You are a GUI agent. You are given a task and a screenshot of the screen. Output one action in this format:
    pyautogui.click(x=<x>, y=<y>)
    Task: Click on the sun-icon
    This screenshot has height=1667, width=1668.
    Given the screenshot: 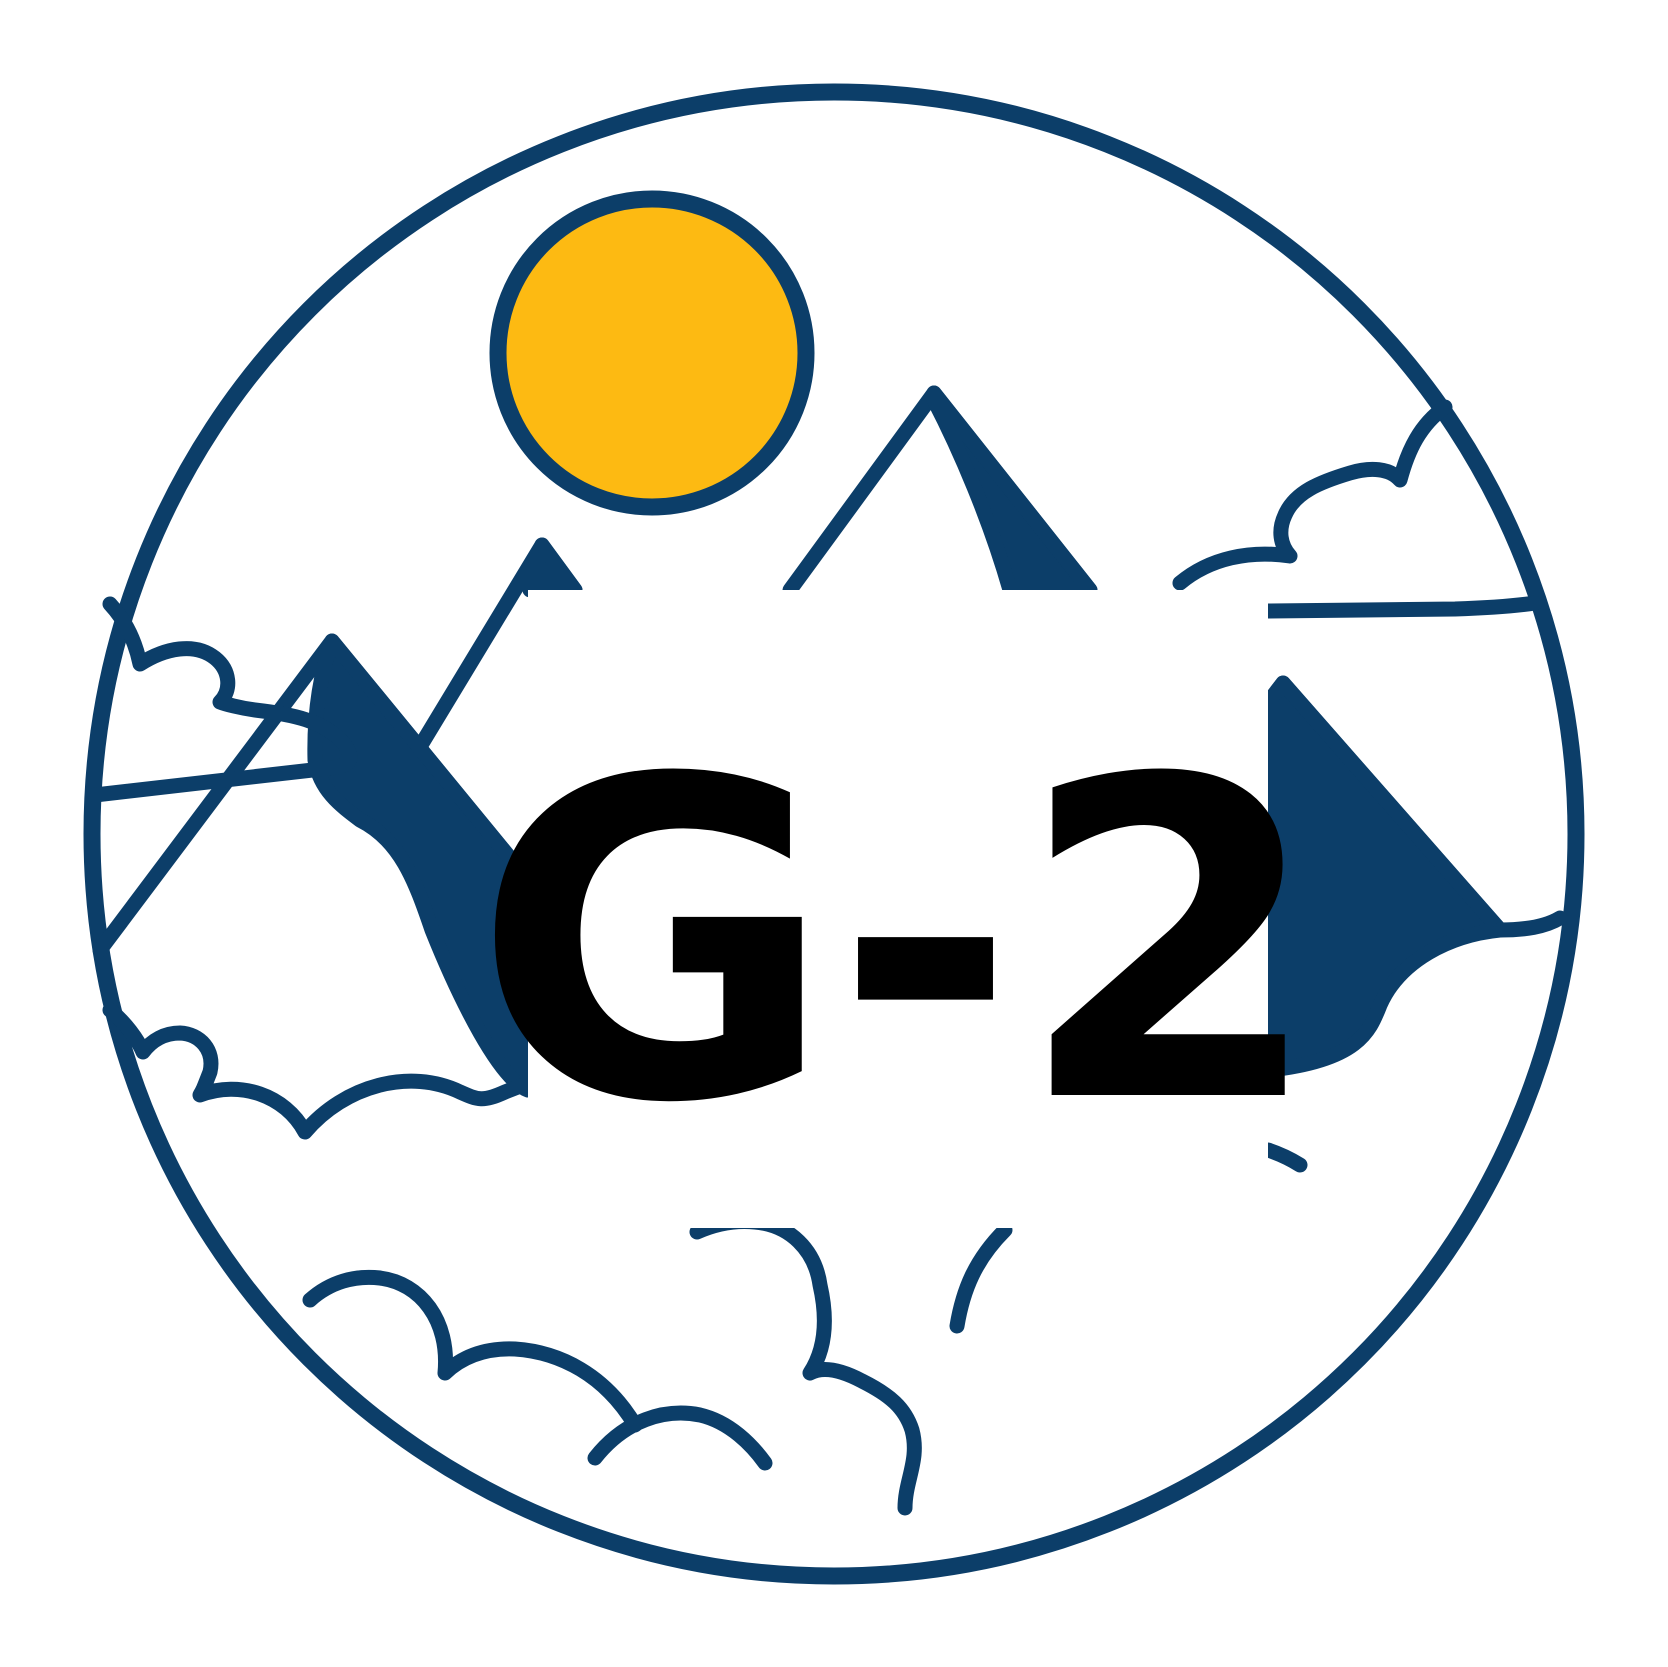 What is the action you would take?
    pyautogui.click(x=652, y=353)
    